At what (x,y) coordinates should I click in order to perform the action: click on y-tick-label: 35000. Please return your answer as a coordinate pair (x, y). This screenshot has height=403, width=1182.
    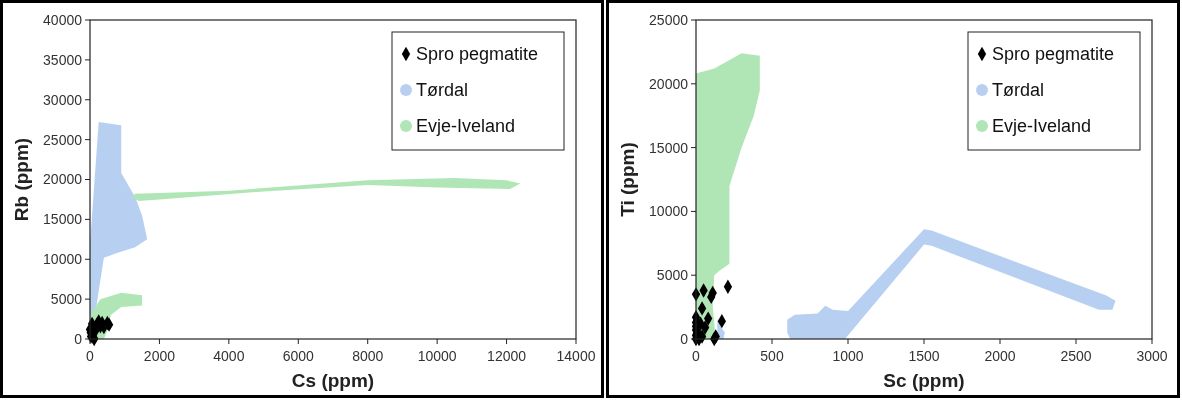
    Looking at the image, I should click on (63, 59).